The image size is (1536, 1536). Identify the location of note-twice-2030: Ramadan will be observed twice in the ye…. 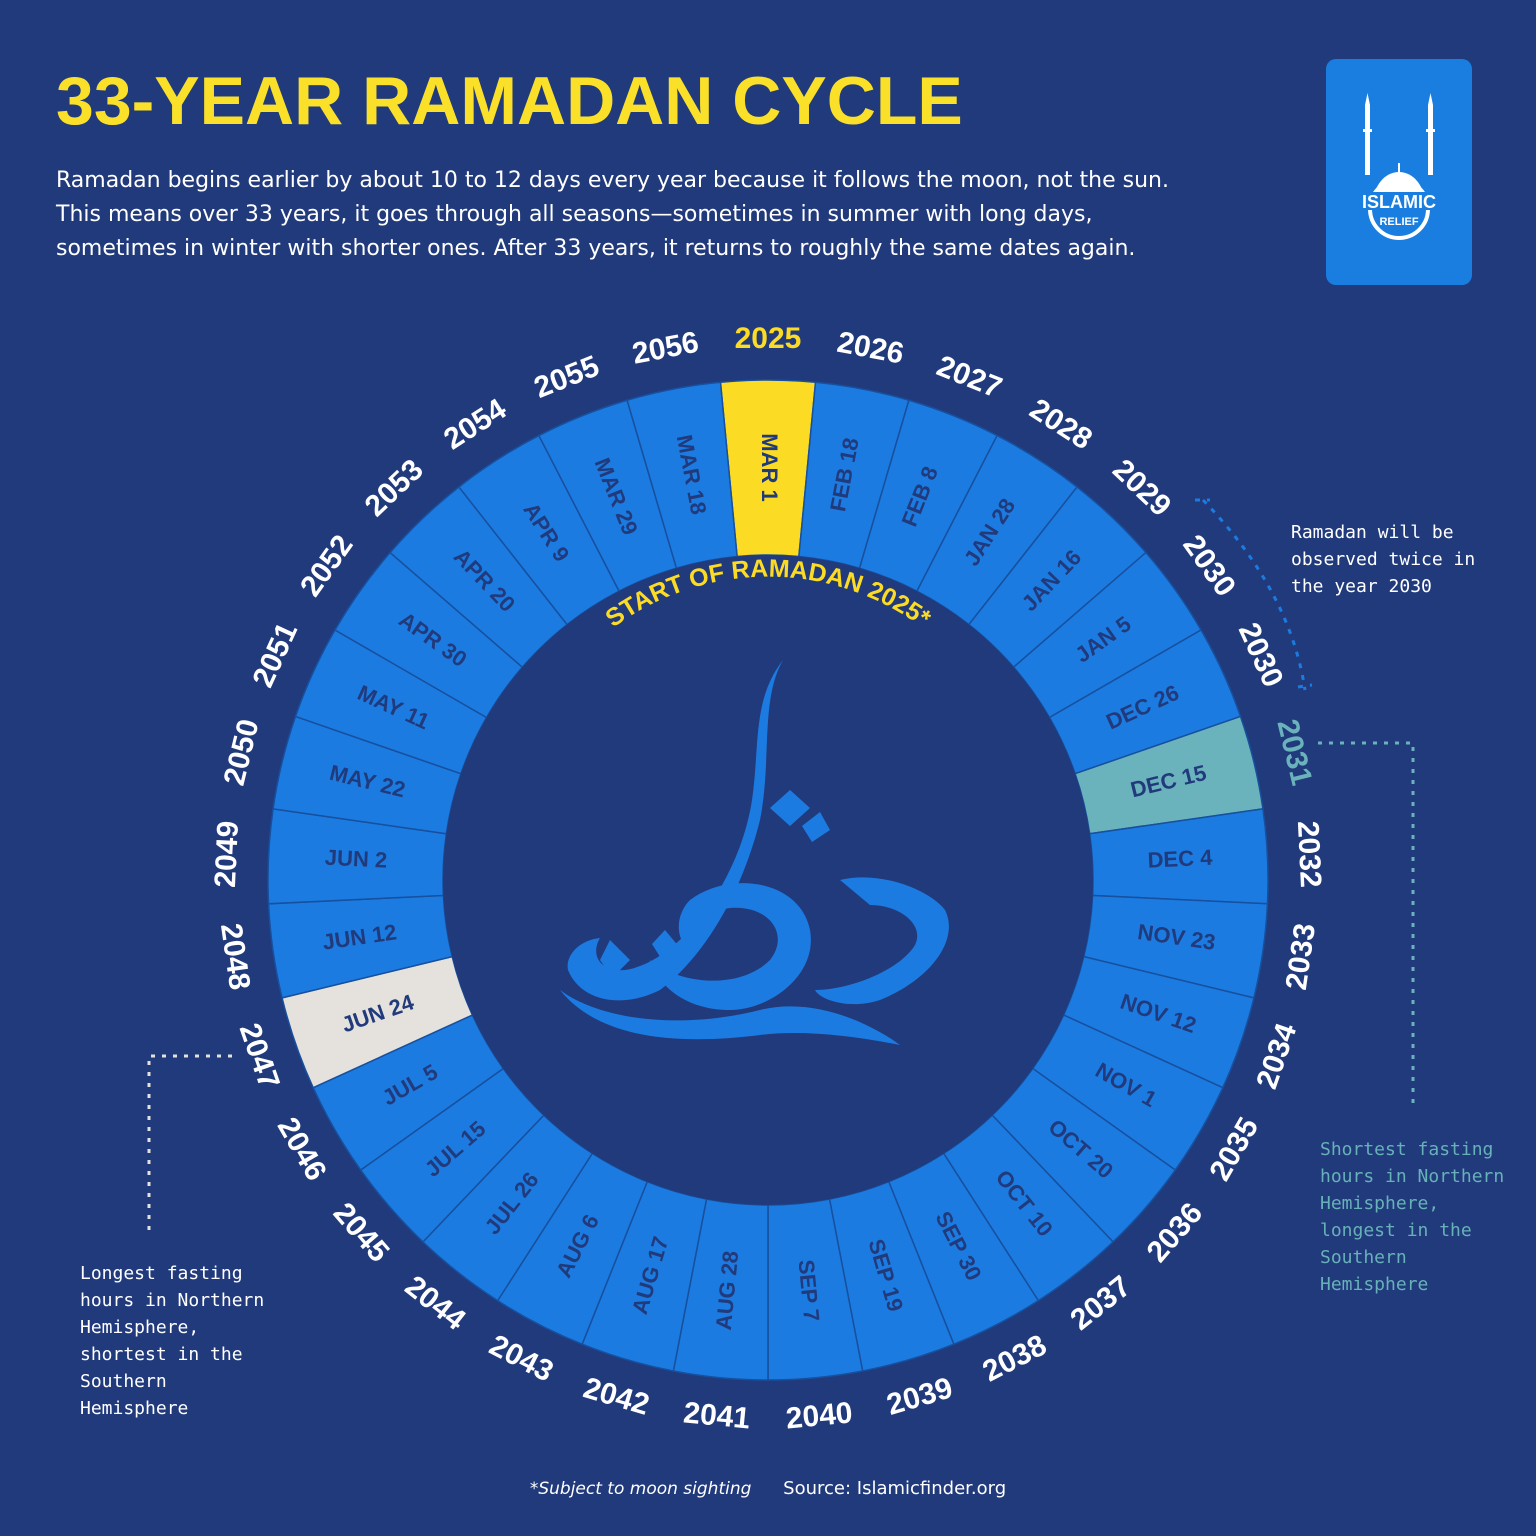
(1383, 559).